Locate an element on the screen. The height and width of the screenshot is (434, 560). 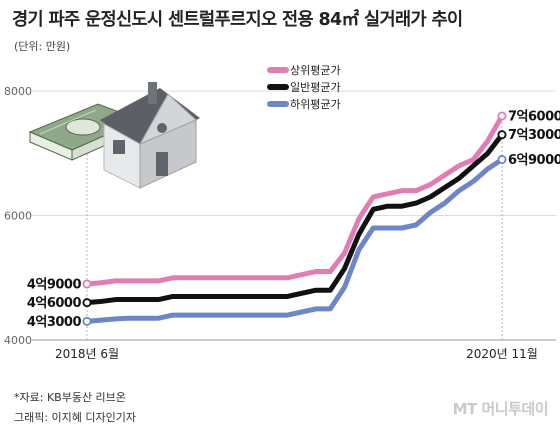
y-tick-label: 6000 is located at coordinates (18, 216).